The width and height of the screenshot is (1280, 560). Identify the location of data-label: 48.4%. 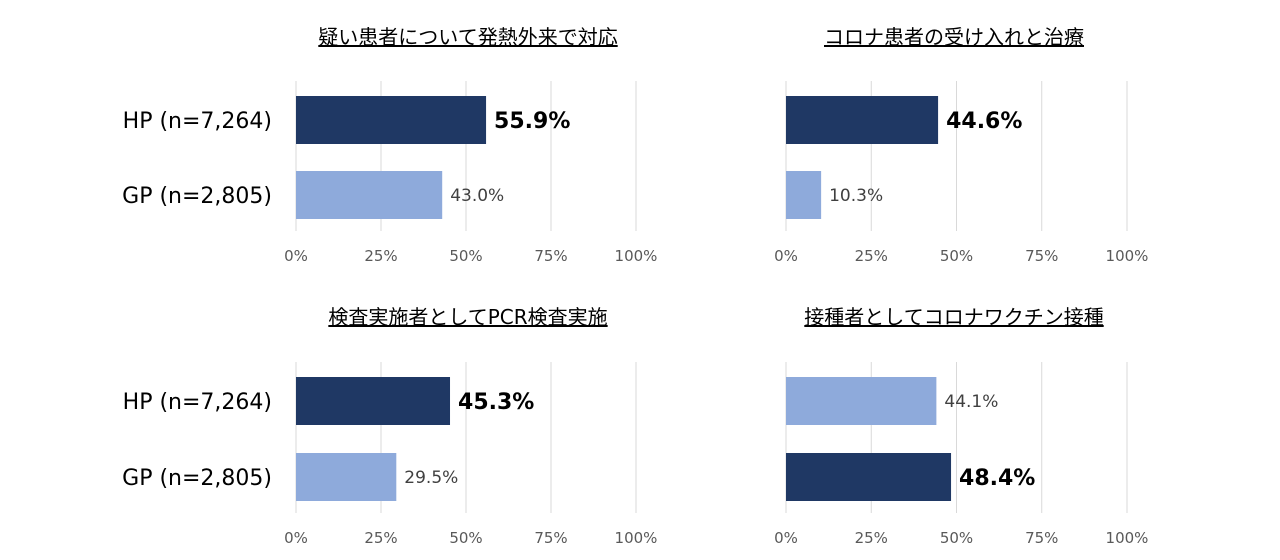
(997, 478).